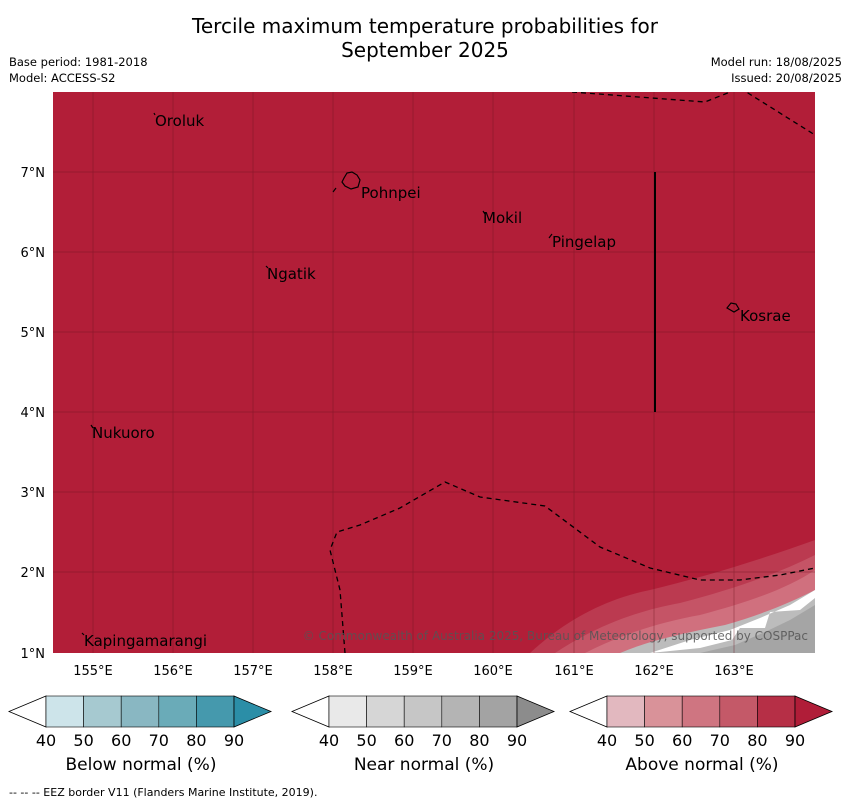 This screenshot has width=850, height=804. Describe the element at coordinates (78, 70) in the screenshot. I see `meta-left: Base period: 1981-2018 Model: ACCESS-S2` at that location.